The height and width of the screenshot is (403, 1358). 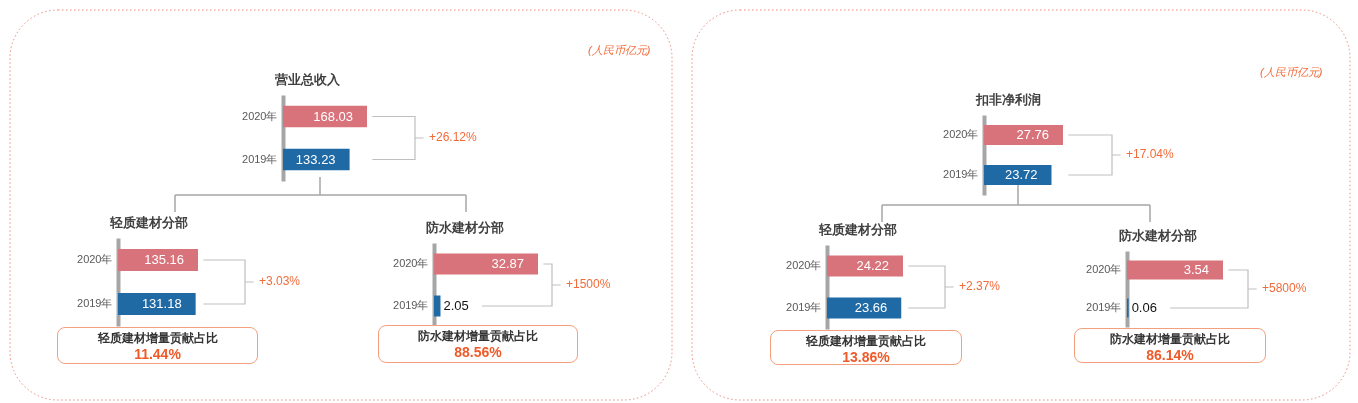 What do you see at coordinates (1008, 99) in the screenshot?
I see `chart-title: 扣非净利润` at bounding box center [1008, 99].